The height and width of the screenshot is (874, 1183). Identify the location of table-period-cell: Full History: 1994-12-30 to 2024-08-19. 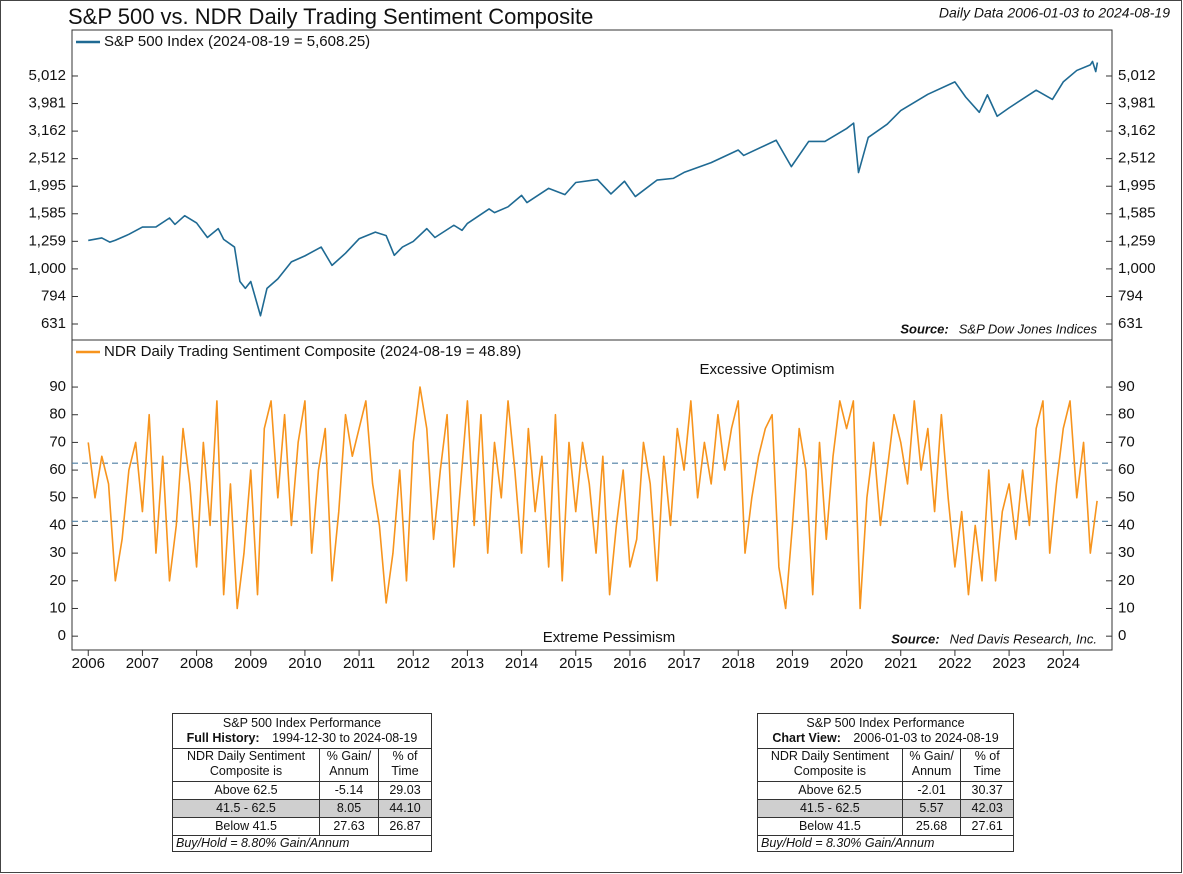
(302, 740).